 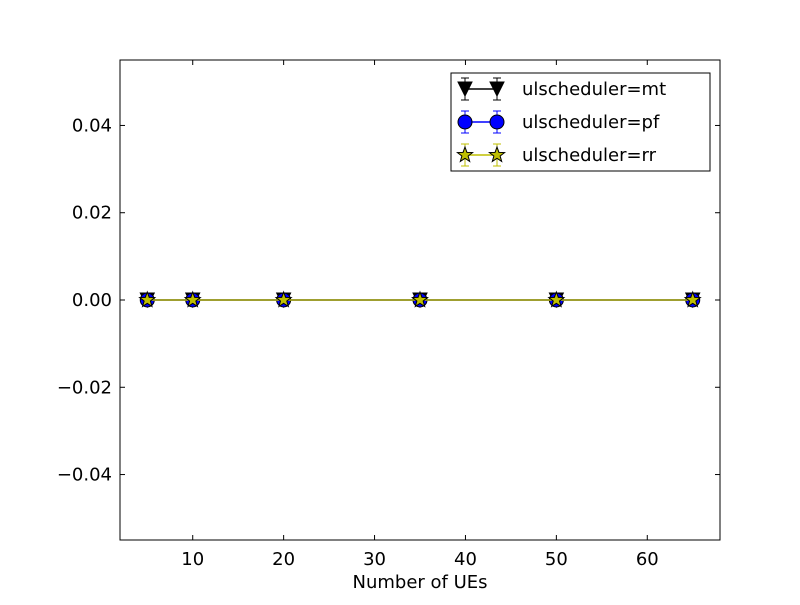 I want to click on y-tick-label: −0.04, so click(x=84, y=475).